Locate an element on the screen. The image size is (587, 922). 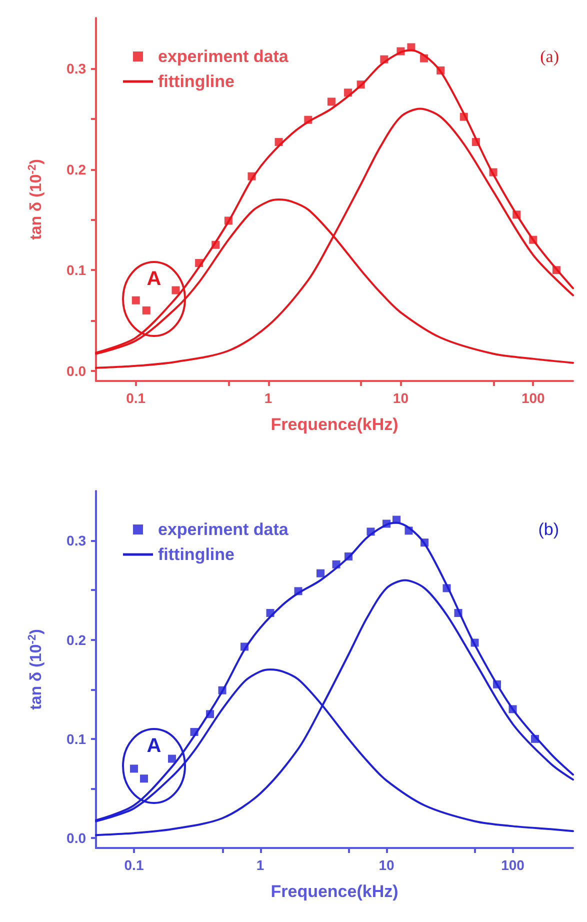
annotation: (a) is located at coordinates (550, 56).